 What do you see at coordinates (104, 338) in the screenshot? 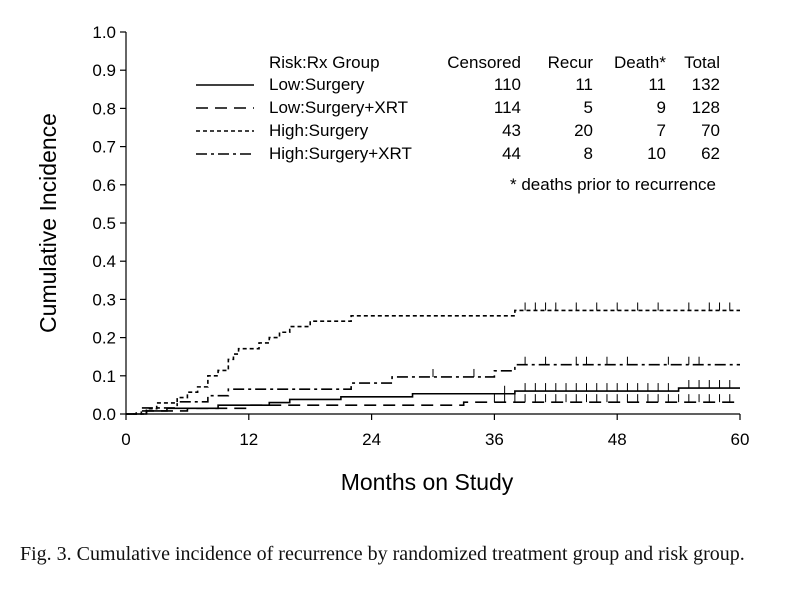
I see `y-tick-label: 0.2` at bounding box center [104, 338].